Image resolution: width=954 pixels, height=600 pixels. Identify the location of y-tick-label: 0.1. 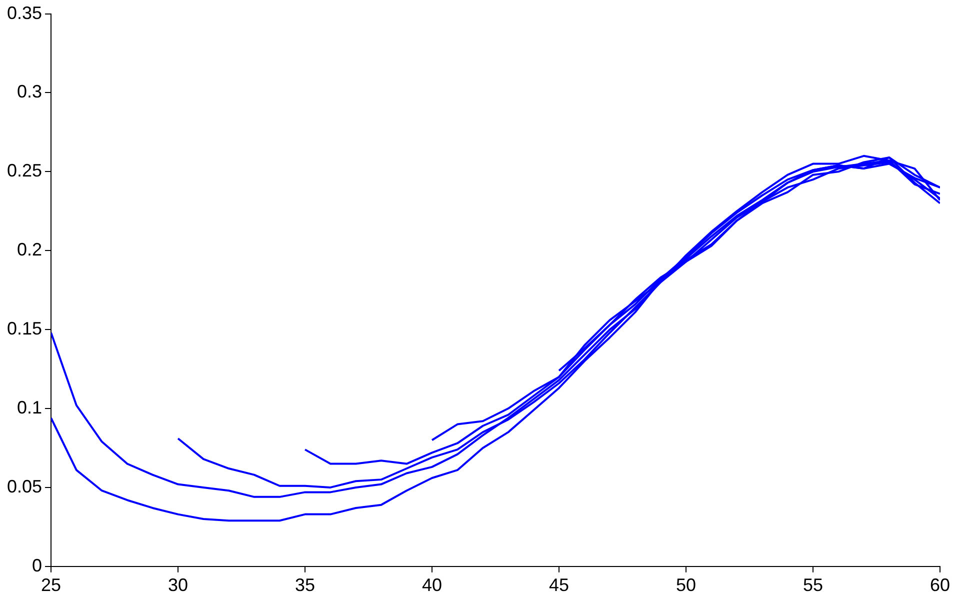
(29, 407).